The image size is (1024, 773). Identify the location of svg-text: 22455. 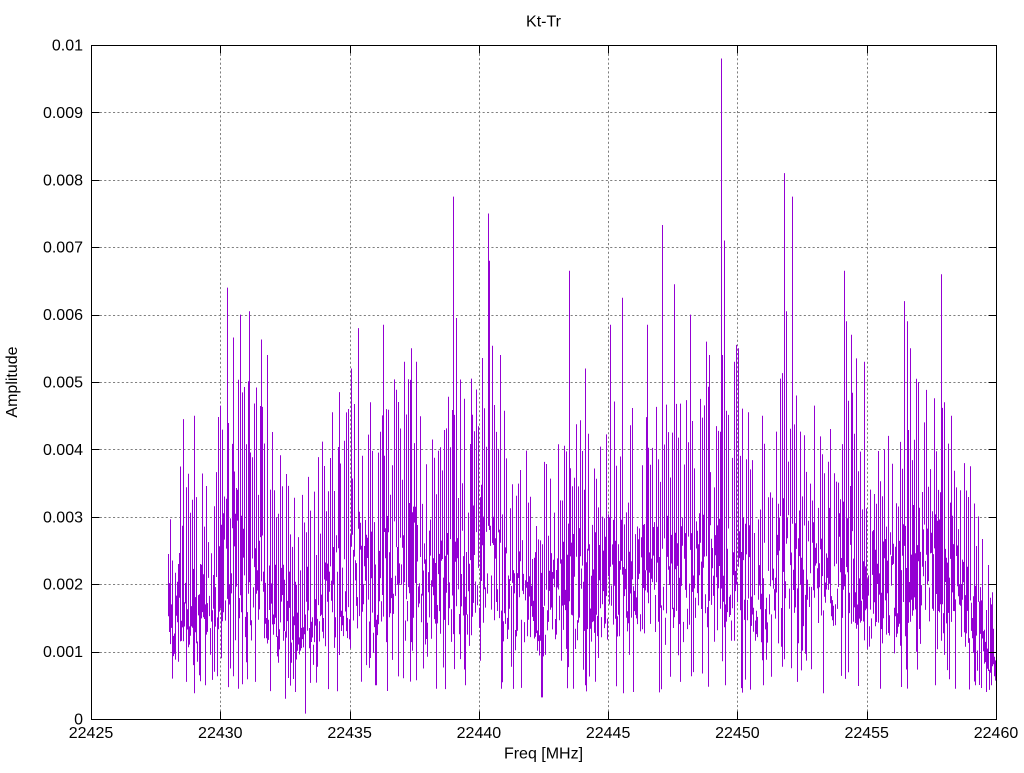
(866, 733).